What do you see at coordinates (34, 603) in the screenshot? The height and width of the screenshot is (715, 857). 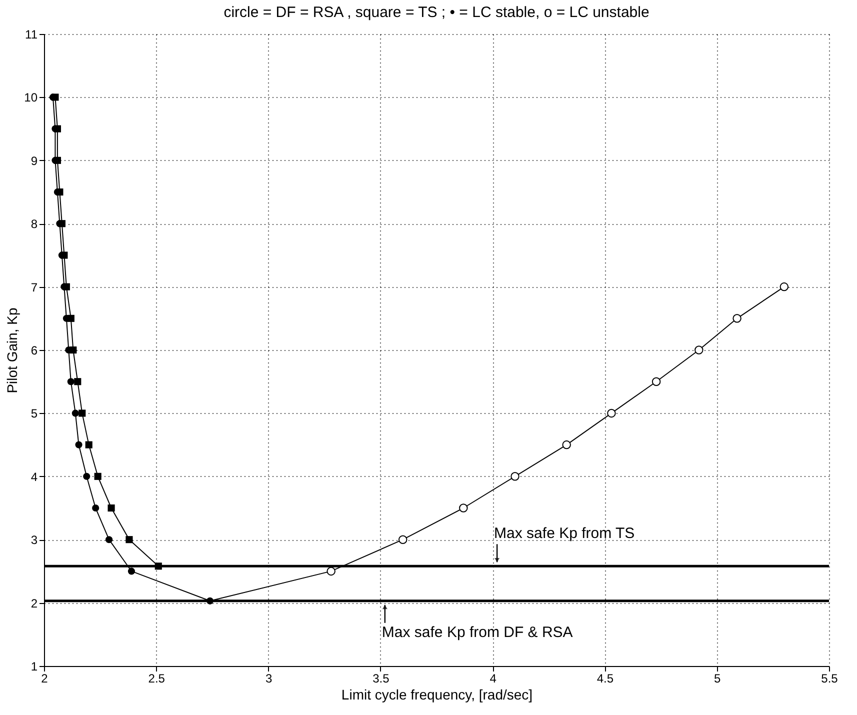 I see `y-tick-label: 2` at bounding box center [34, 603].